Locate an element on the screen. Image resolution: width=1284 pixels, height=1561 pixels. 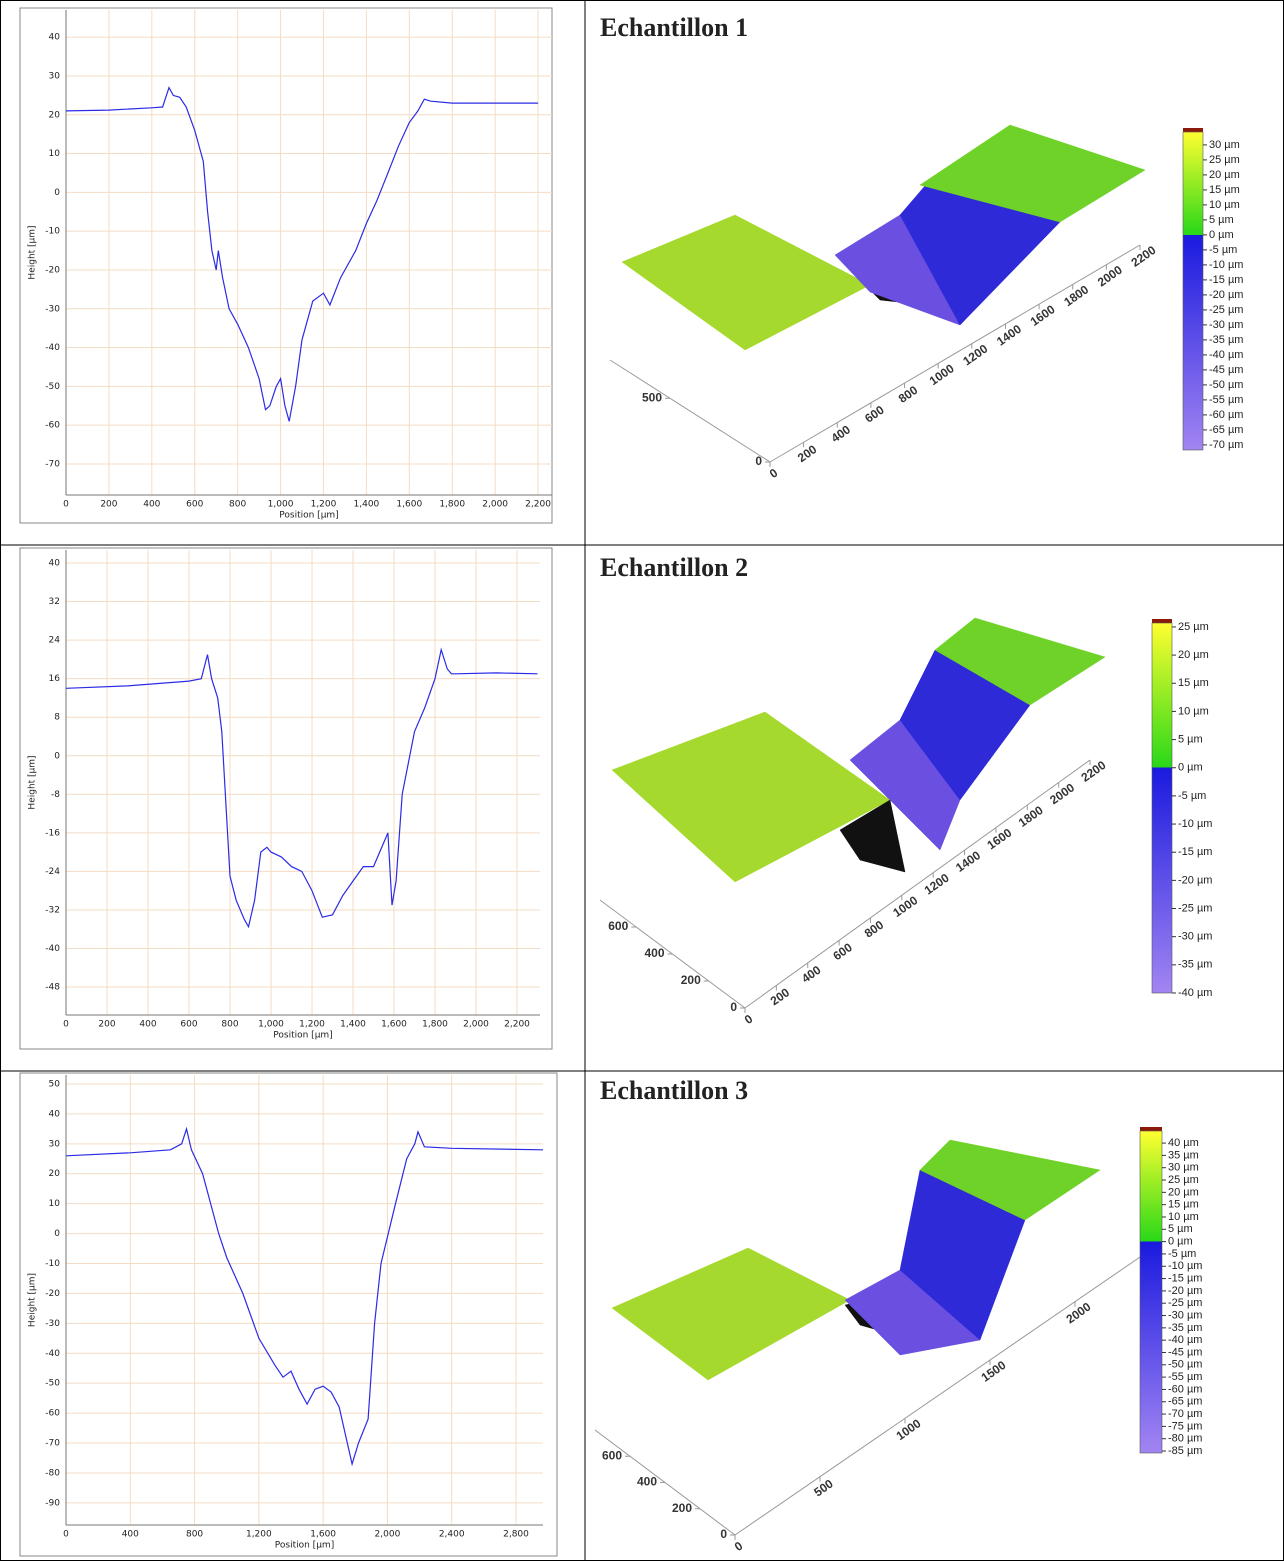
colorbar-label: -40 µm is located at coordinates (1226, 355).